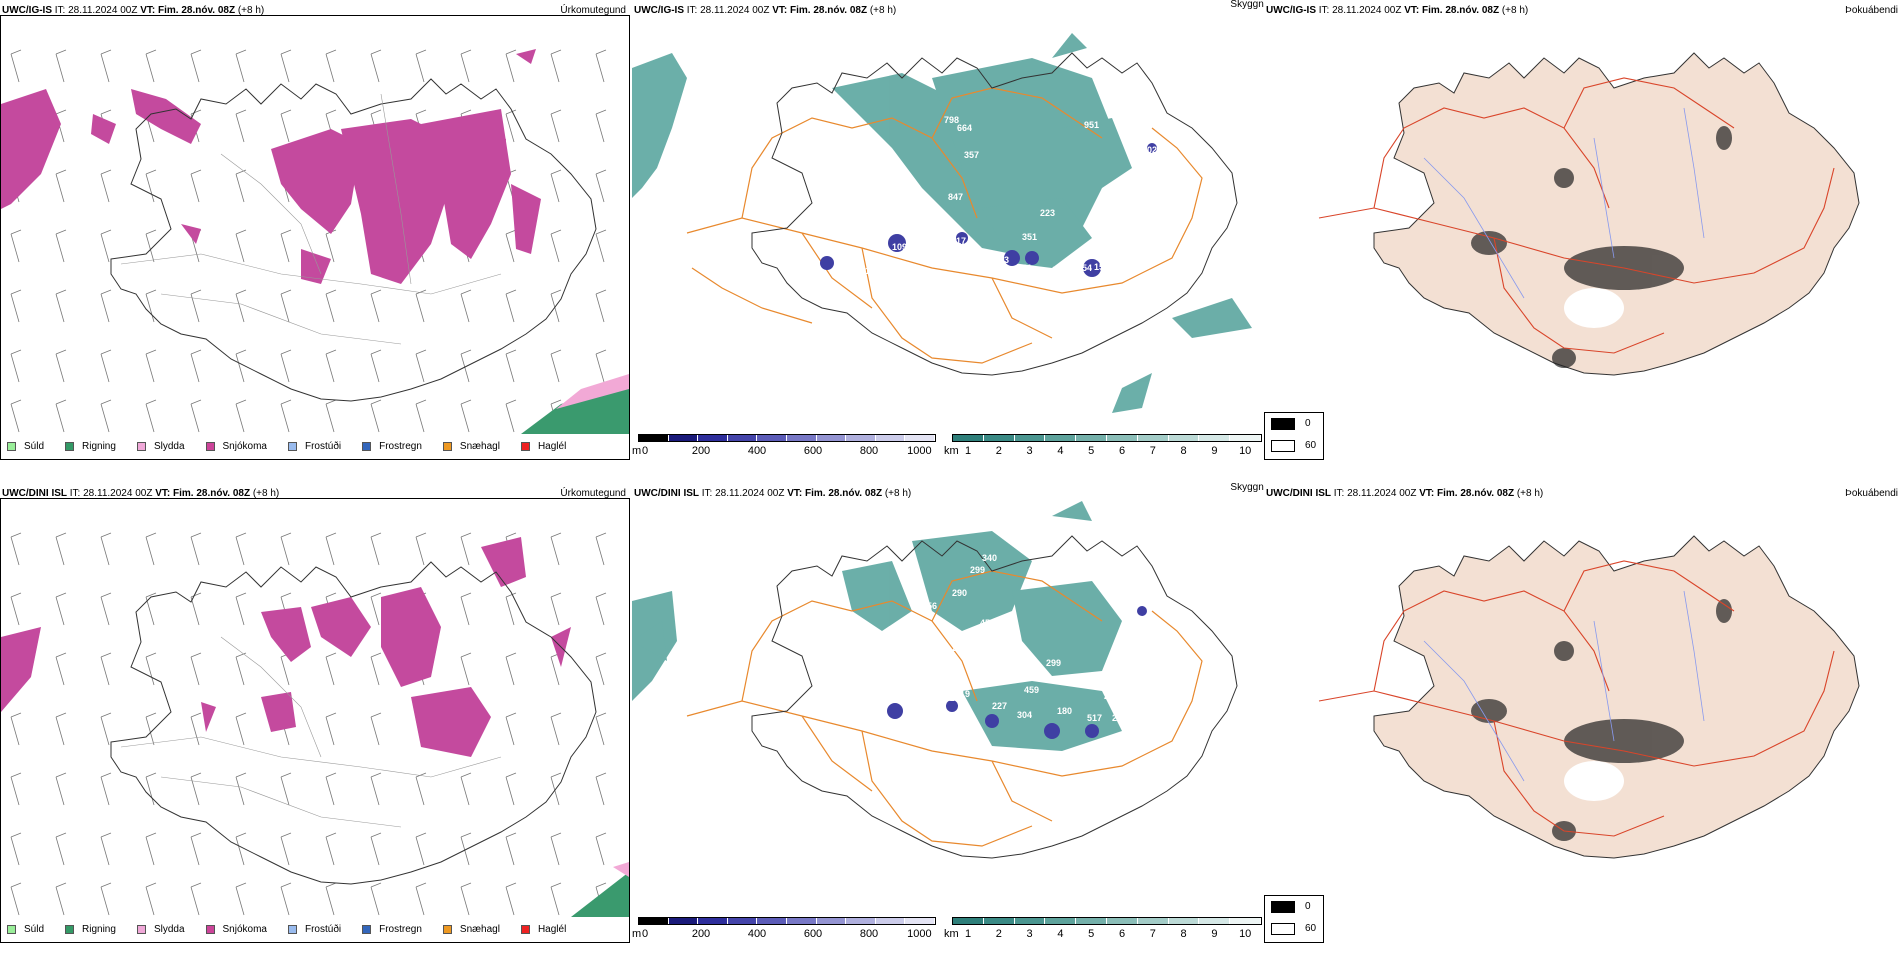 The height and width of the screenshot is (958, 1900). I want to click on visibility-tick: 4, so click(1060, 934).